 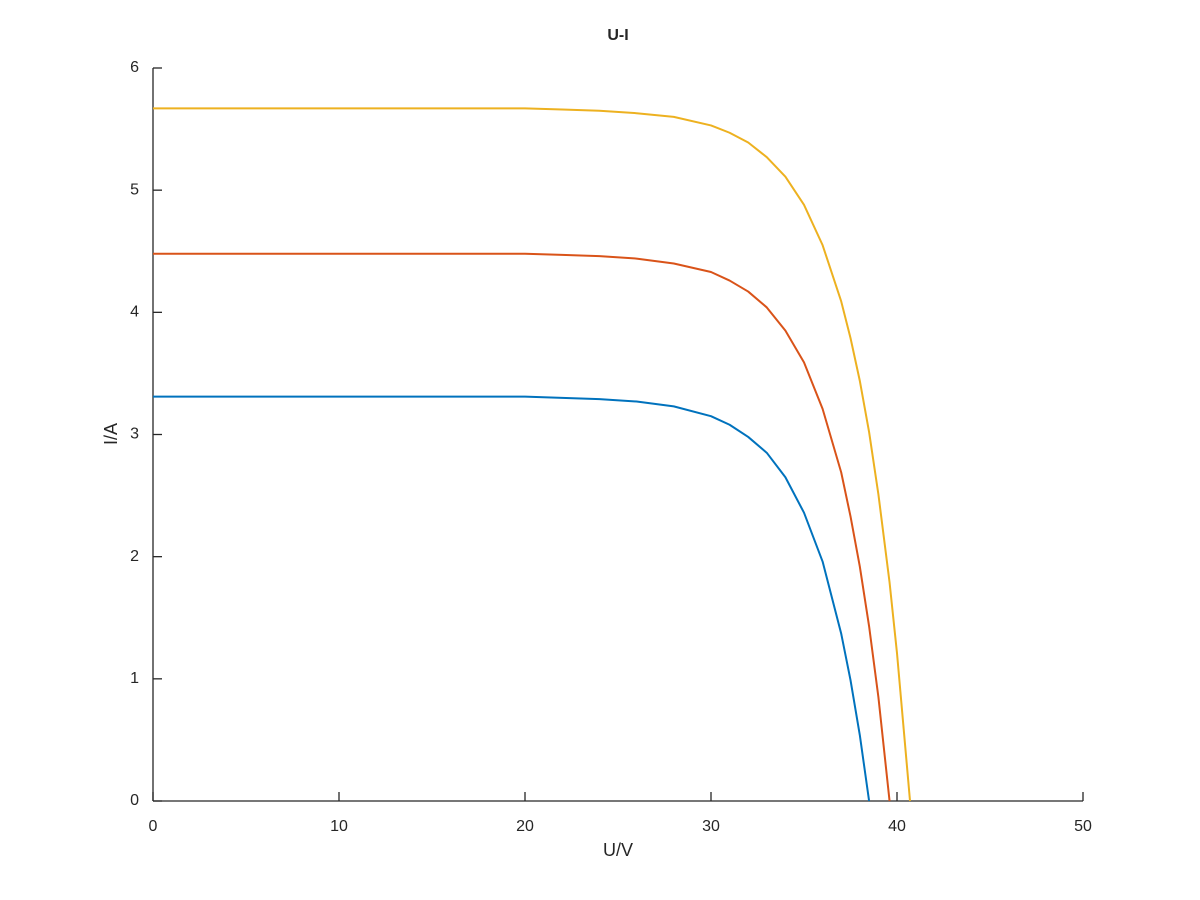 What do you see at coordinates (134, 67) in the screenshot?
I see `y-tick-label: 6` at bounding box center [134, 67].